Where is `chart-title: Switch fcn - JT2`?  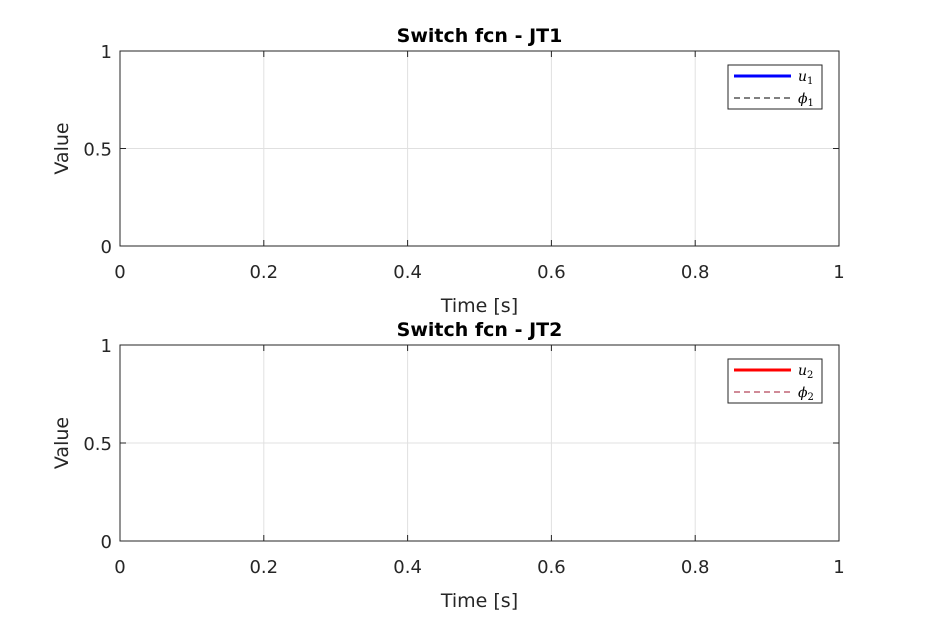 chart-title: Switch fcn - JT2 is located at coordinates (480, 330).